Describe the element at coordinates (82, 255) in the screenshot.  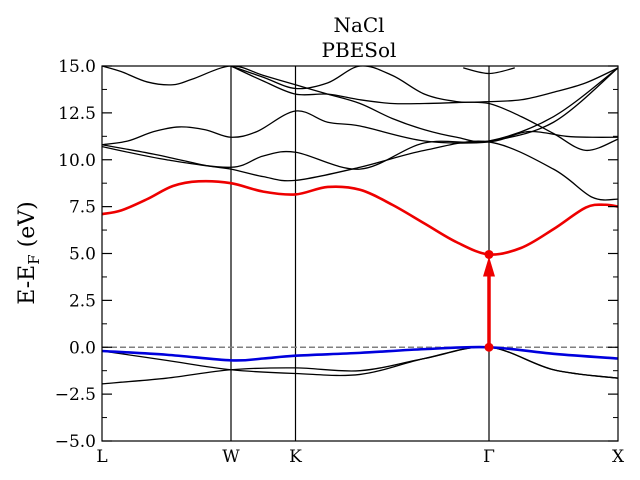
I see `y-tick-label: 5.0` at that location.